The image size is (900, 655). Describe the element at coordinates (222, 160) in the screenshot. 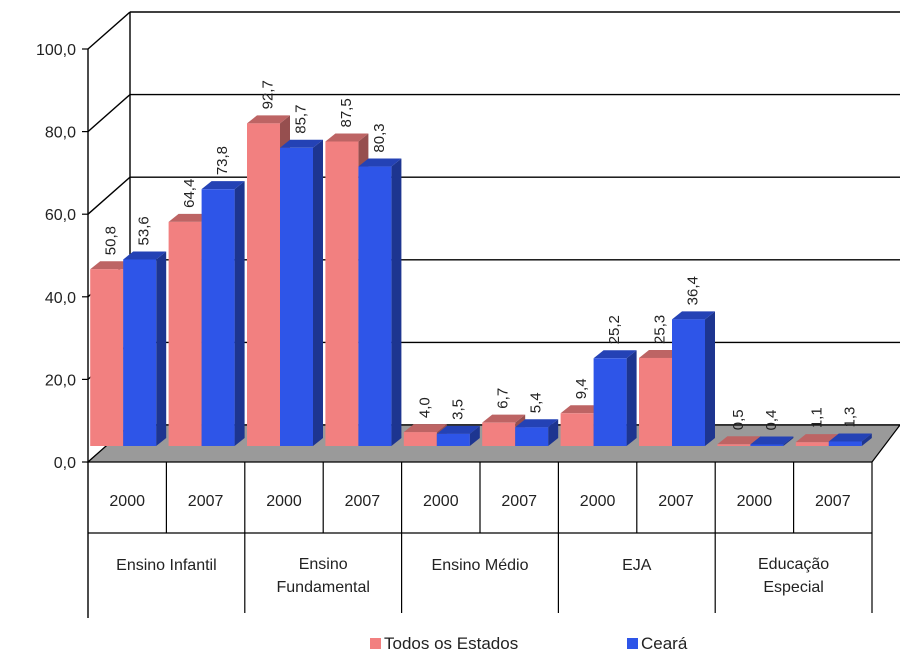

I see `value-label: 73,8` at that location.